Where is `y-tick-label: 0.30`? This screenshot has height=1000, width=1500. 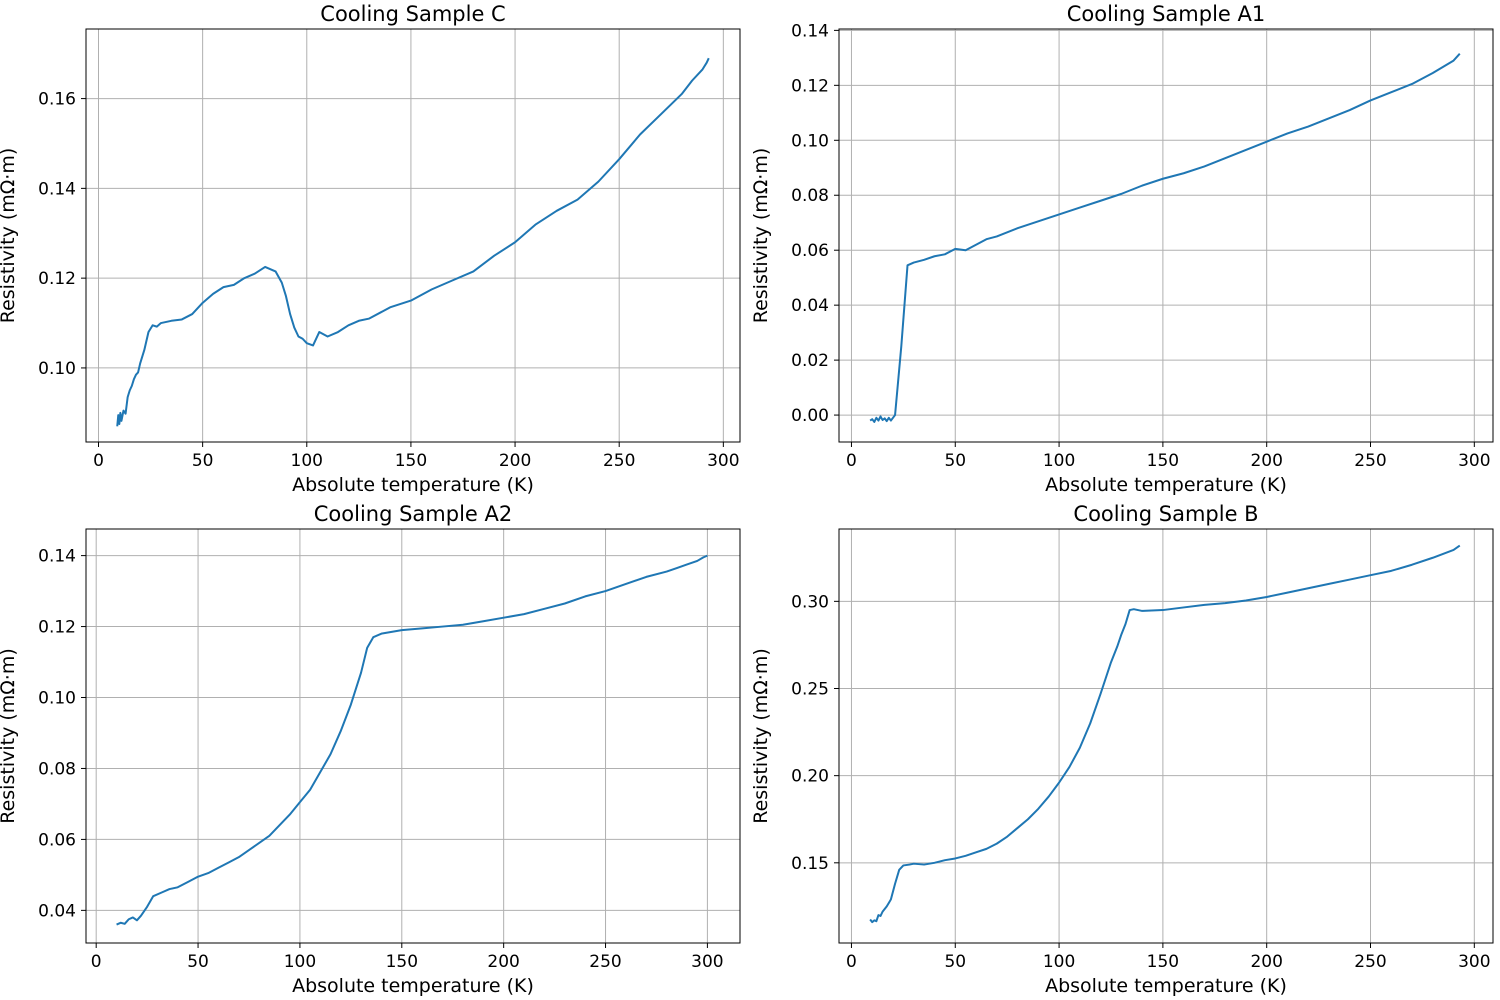
y-tick-label: 0.30 is located at coordinates (810, 602).